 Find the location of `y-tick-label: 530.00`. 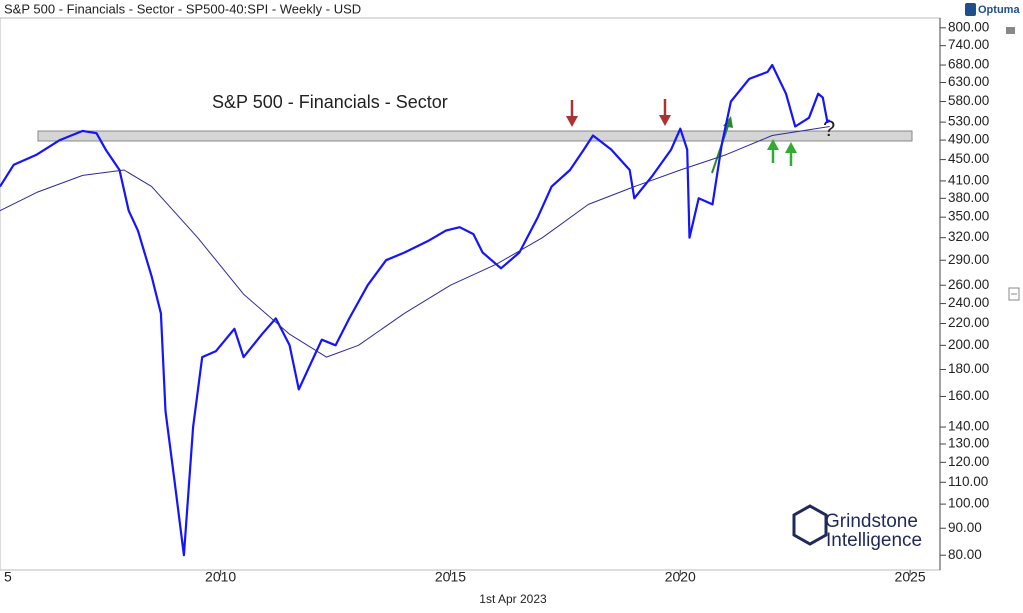

y-tick-label: 530.00 is located at coordinates (968, 121).